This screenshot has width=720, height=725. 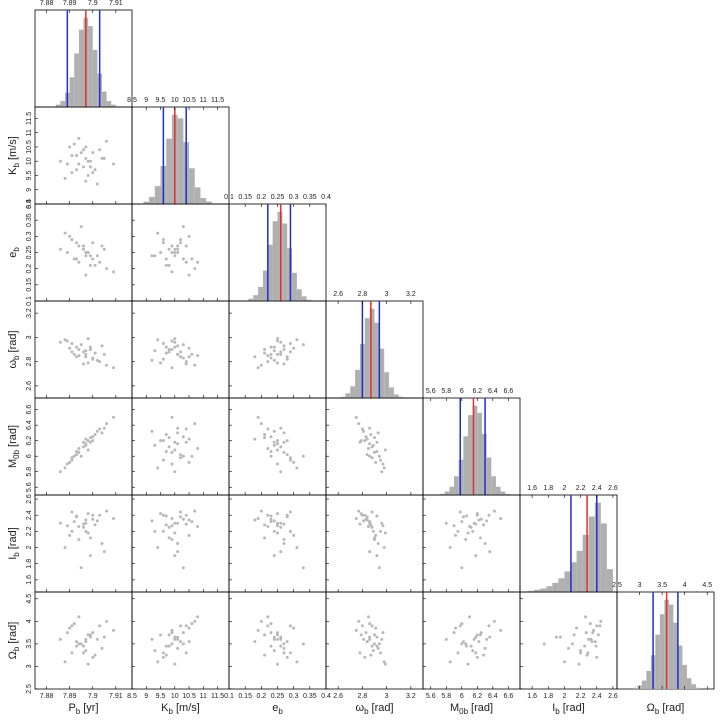 What do you see at coordinates (29, 147) in the screenshot?
I see `y-tick-label: 10.5` at bounding box center [29, 147].